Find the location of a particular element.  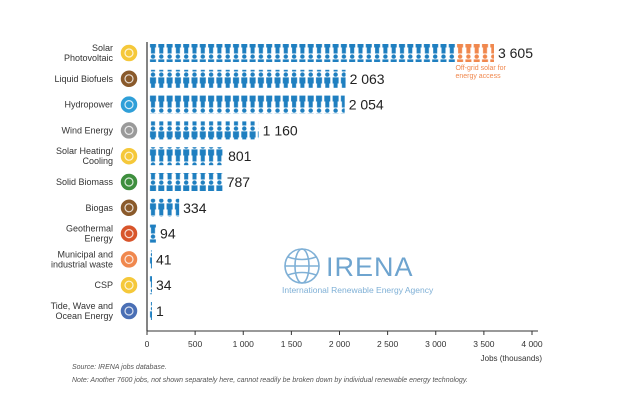

category-label: Wind Energy is located at coordinates (87, 130).